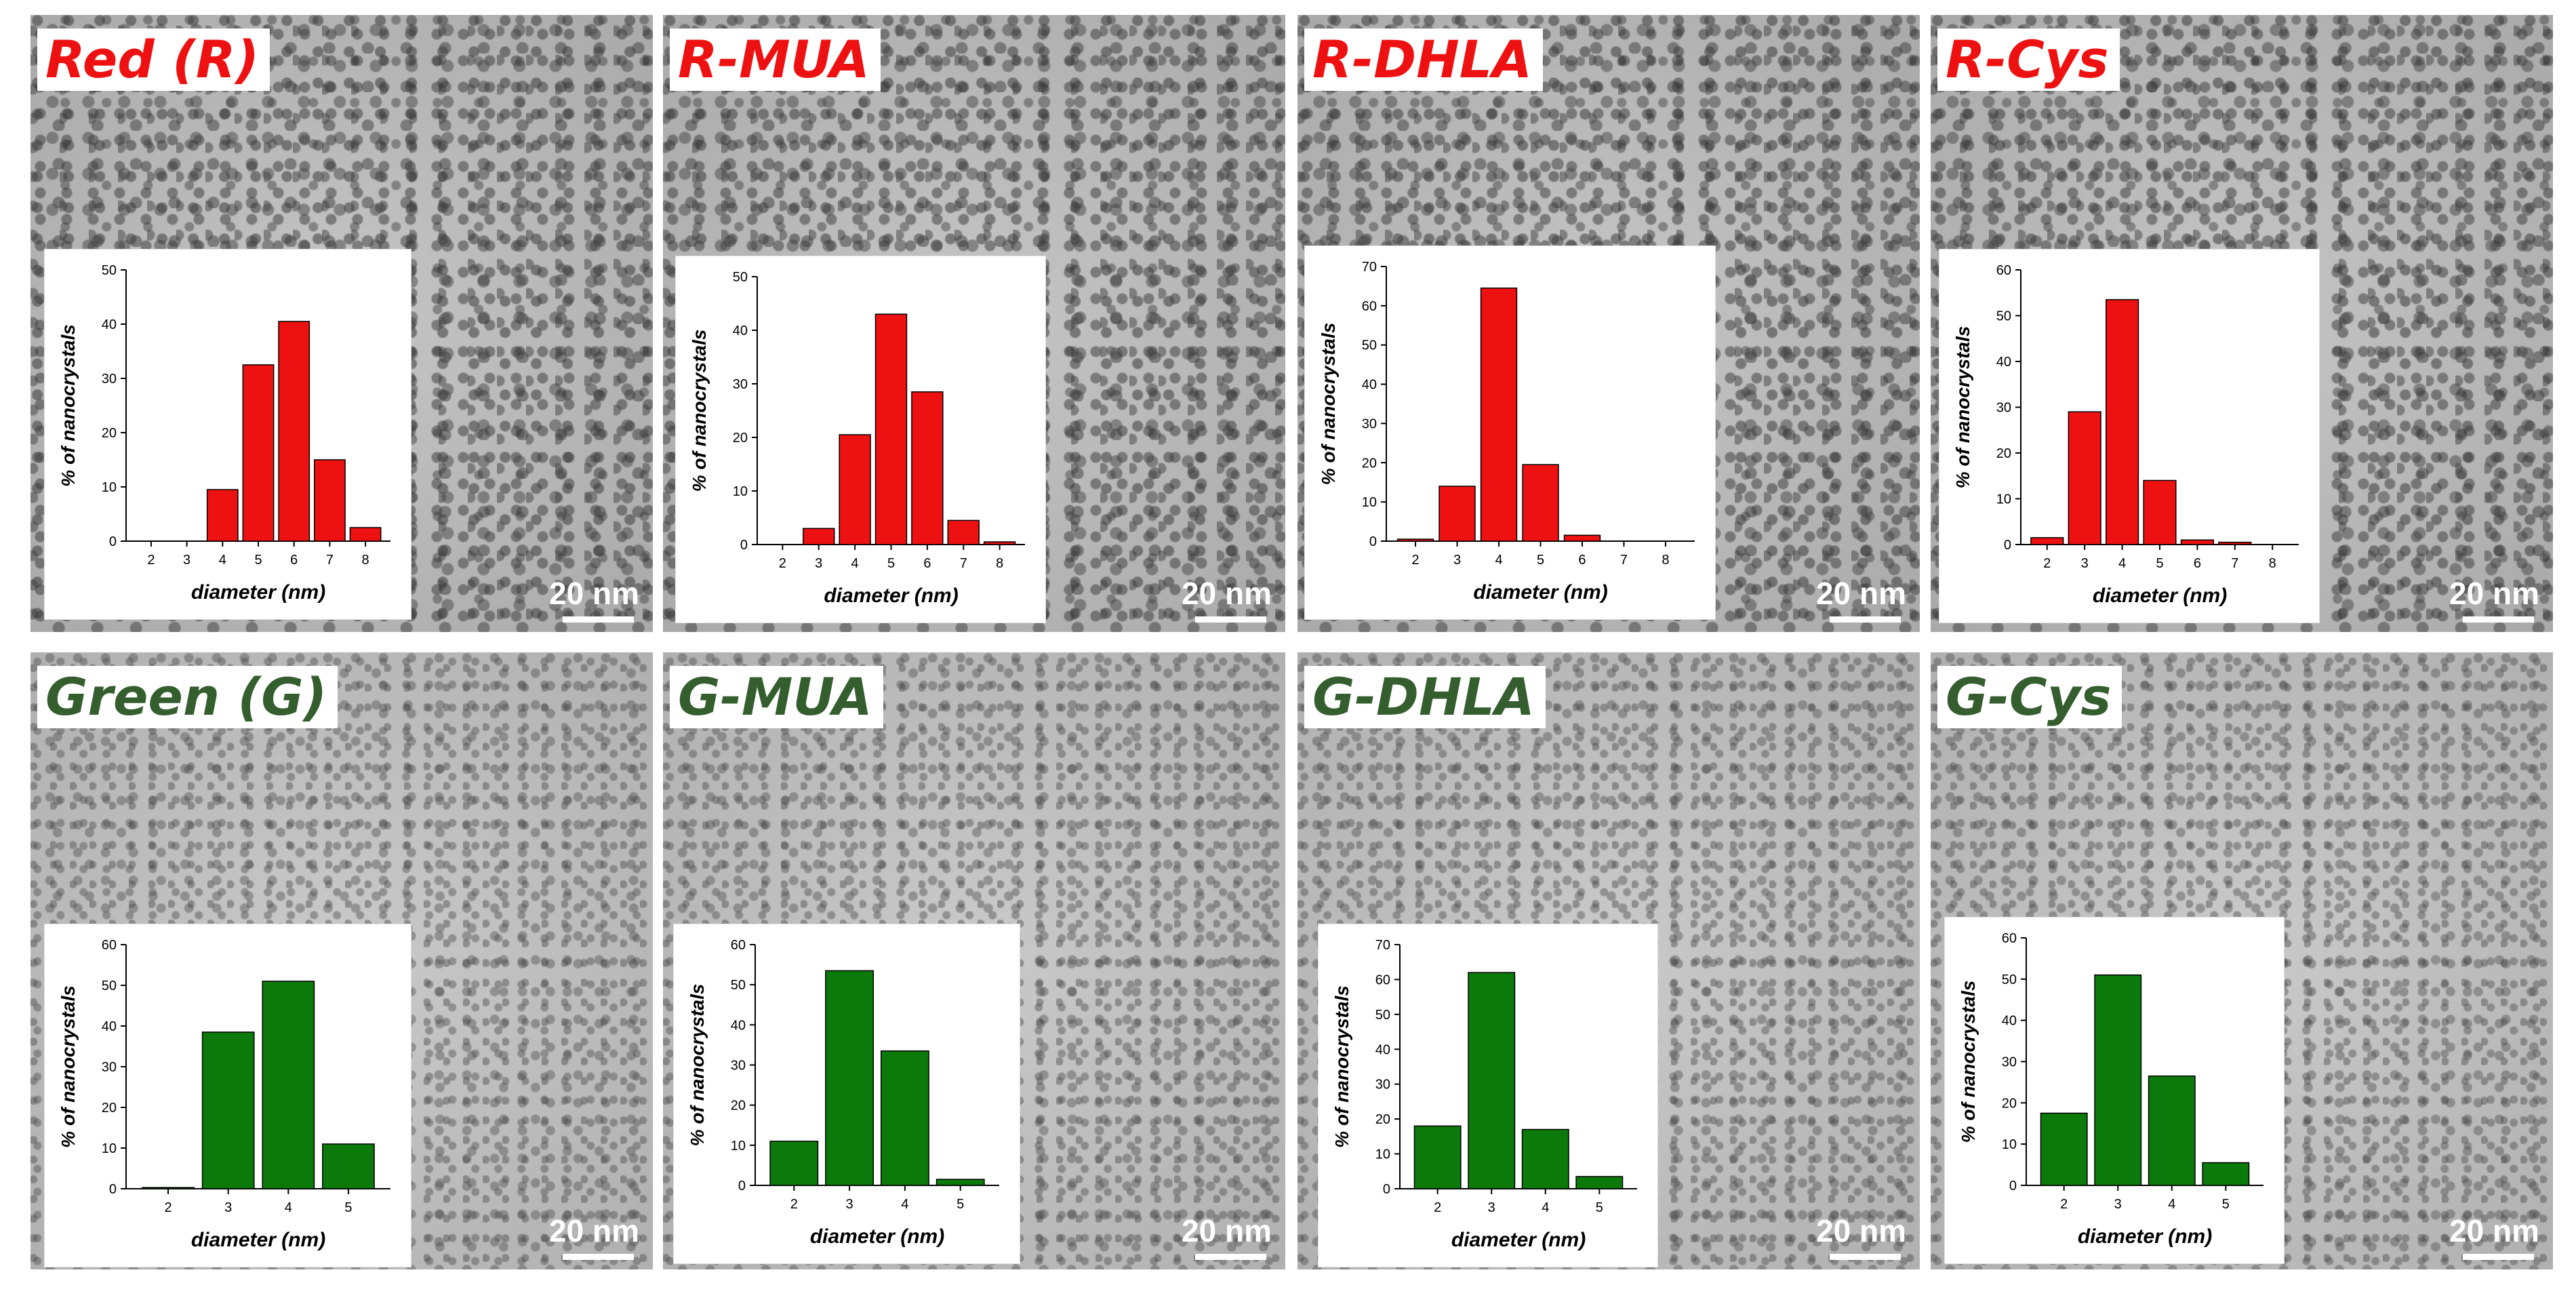 This screenshot has height=1302, width=2576. What do you see at coordinates (2197, 563) in the screenshot?
I see `x-tick-label: 6` at bounding box center [2197, 563].